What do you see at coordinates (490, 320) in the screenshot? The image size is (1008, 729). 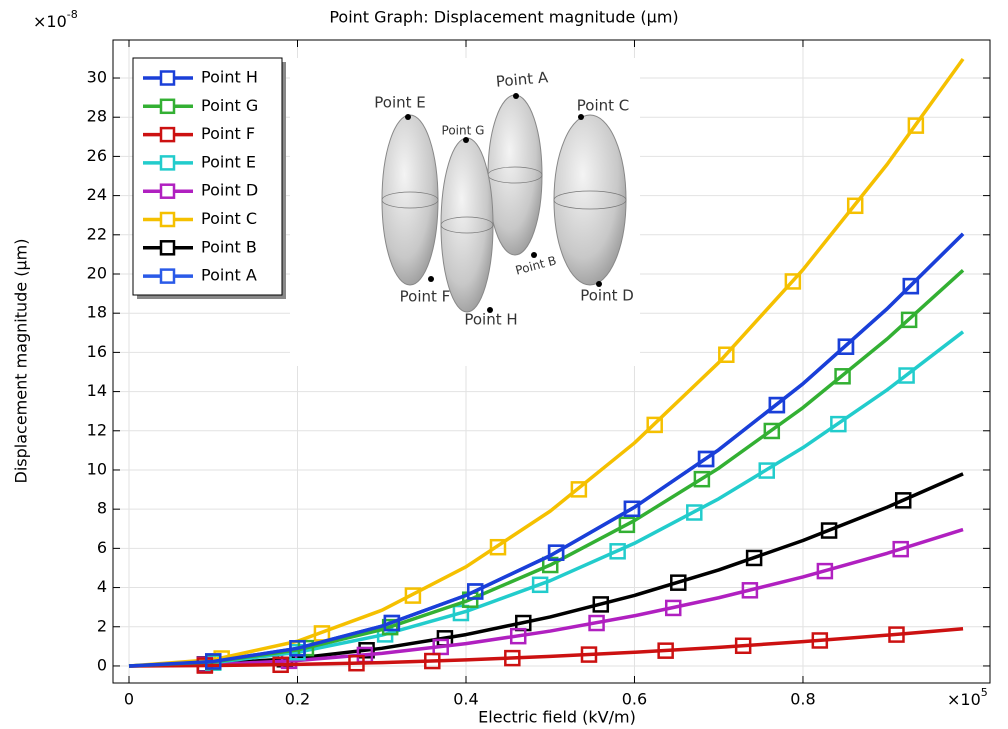 I see `inset-label: Point H` at bounding box center [490, 320].